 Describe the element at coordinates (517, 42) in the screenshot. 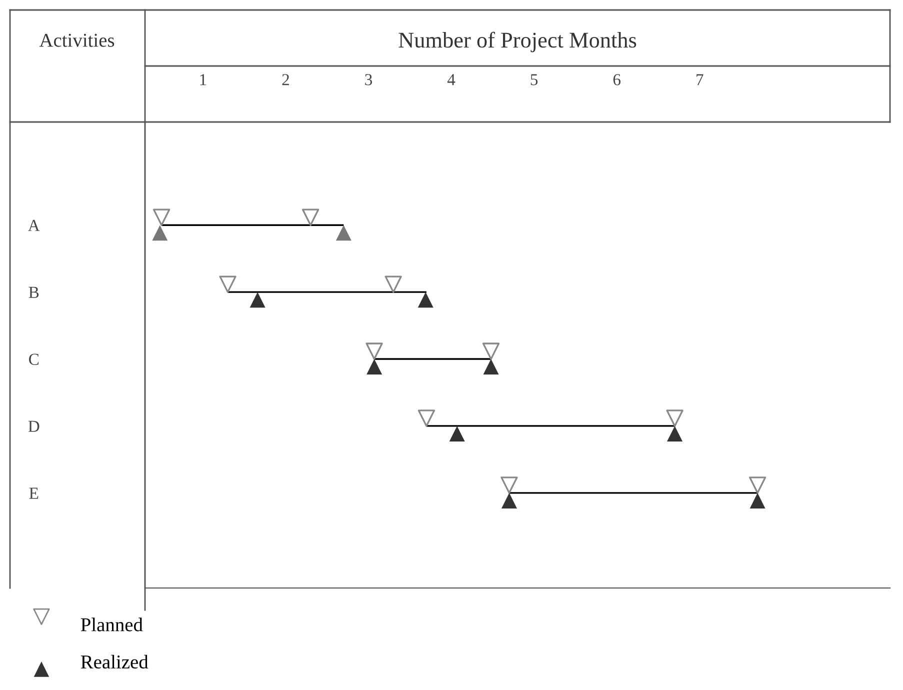

I see `x-axis-title: Number of Project Months` at that location.